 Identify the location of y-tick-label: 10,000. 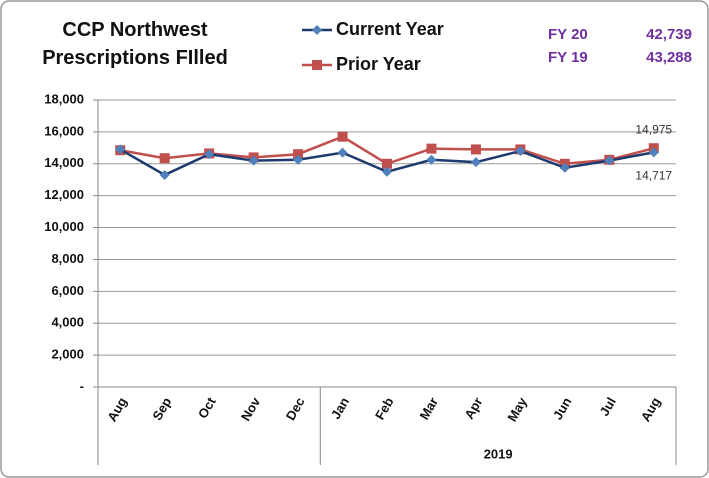
(64, 226).